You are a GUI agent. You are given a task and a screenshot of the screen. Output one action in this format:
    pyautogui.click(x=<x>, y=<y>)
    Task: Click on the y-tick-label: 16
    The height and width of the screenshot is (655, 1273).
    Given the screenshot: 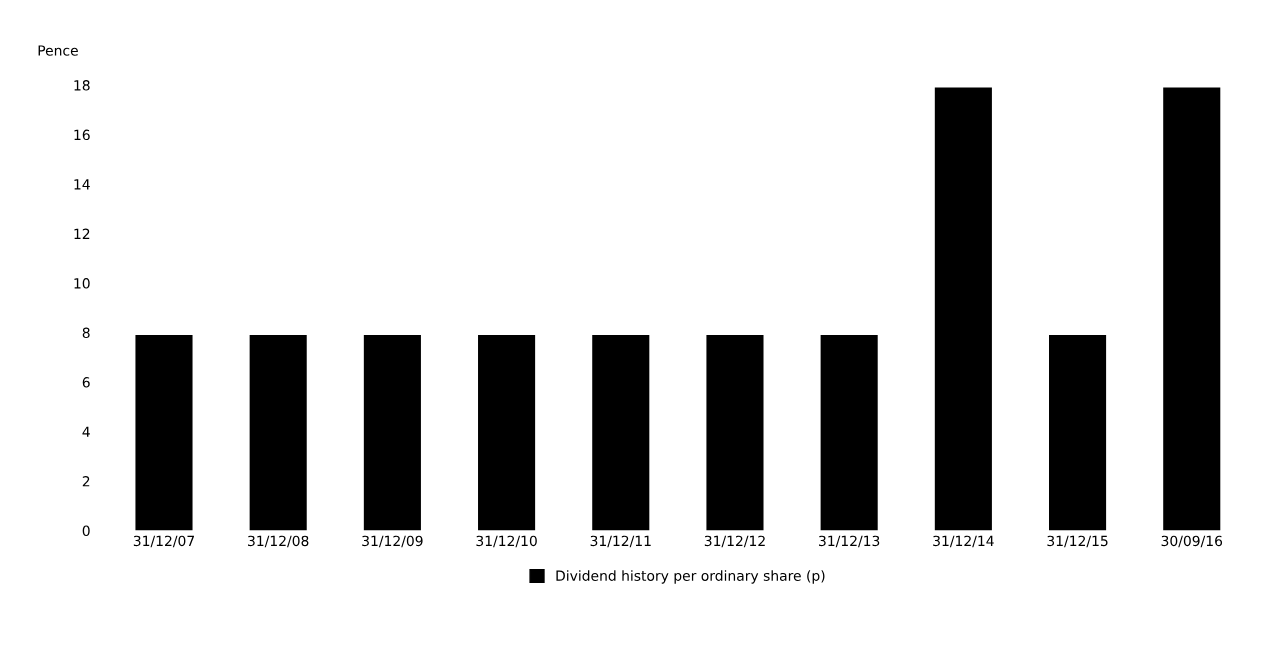 What is the action you would take?
    pyautogui.click(x=82, y=135)
    